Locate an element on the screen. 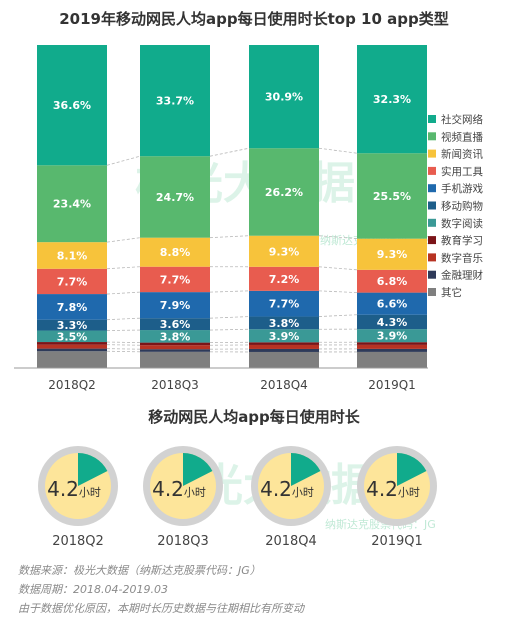  data-label: 9.3% is located at coordinates (392, 254).